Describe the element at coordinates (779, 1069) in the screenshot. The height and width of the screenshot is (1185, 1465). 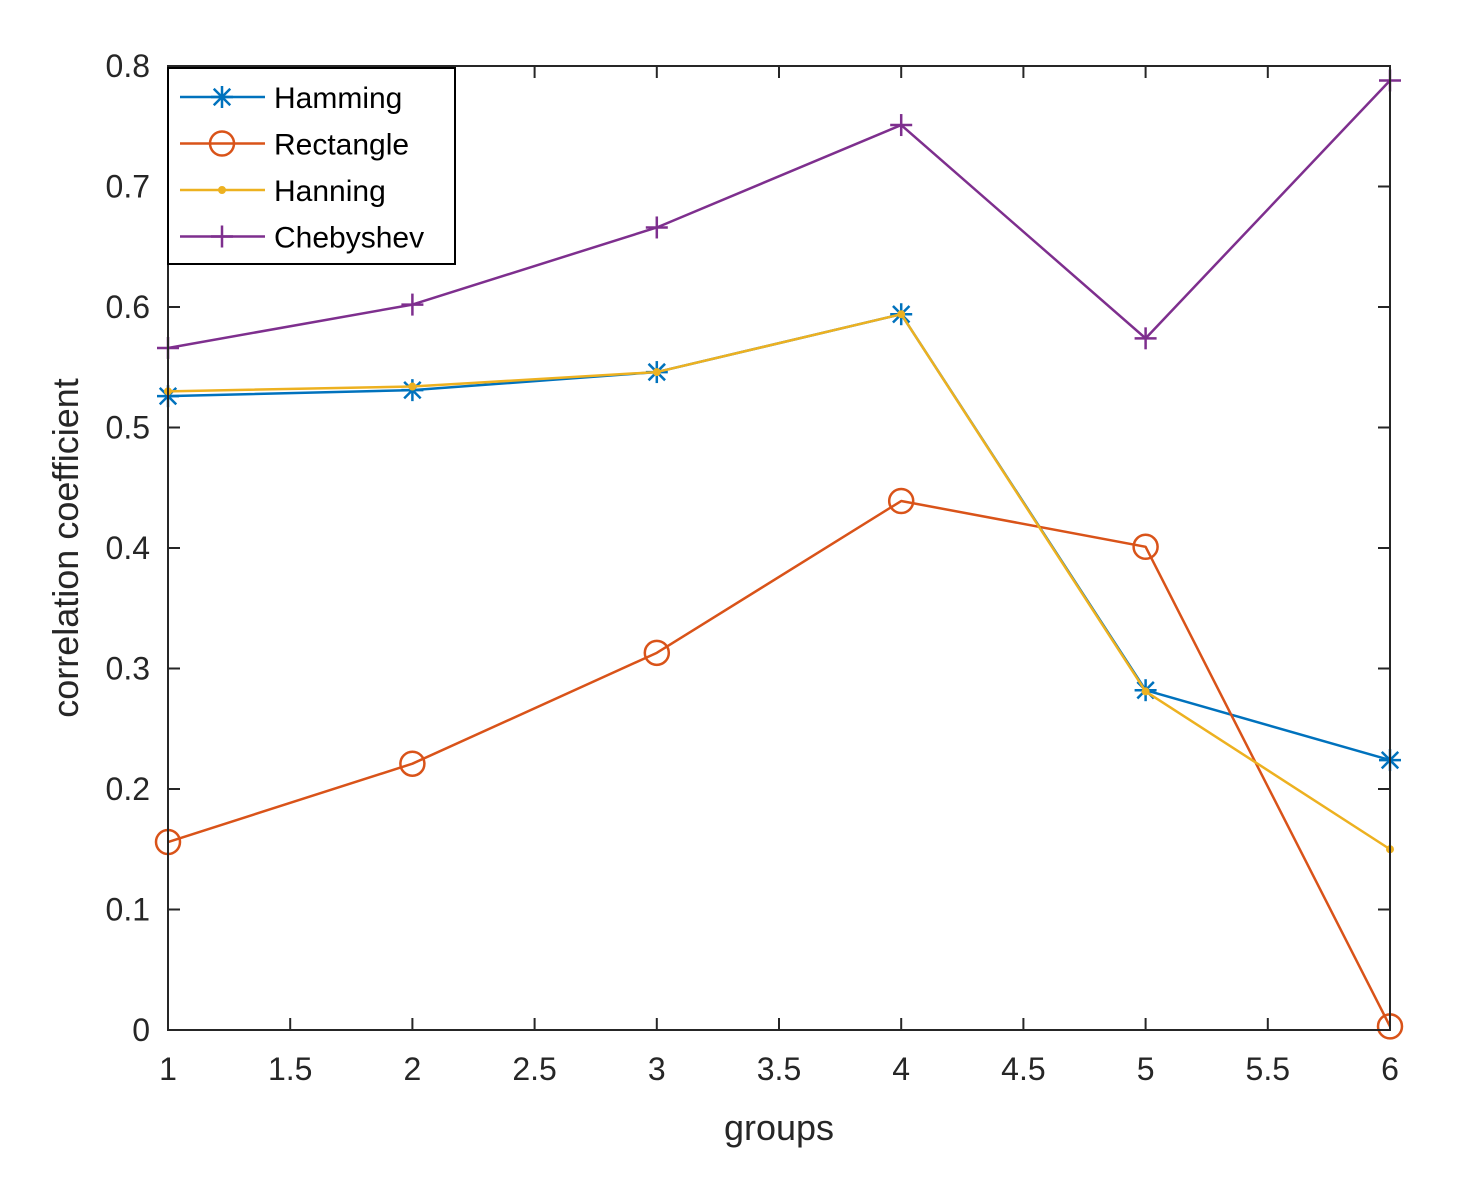
I see `x-tick-label: 3.5` at that location.